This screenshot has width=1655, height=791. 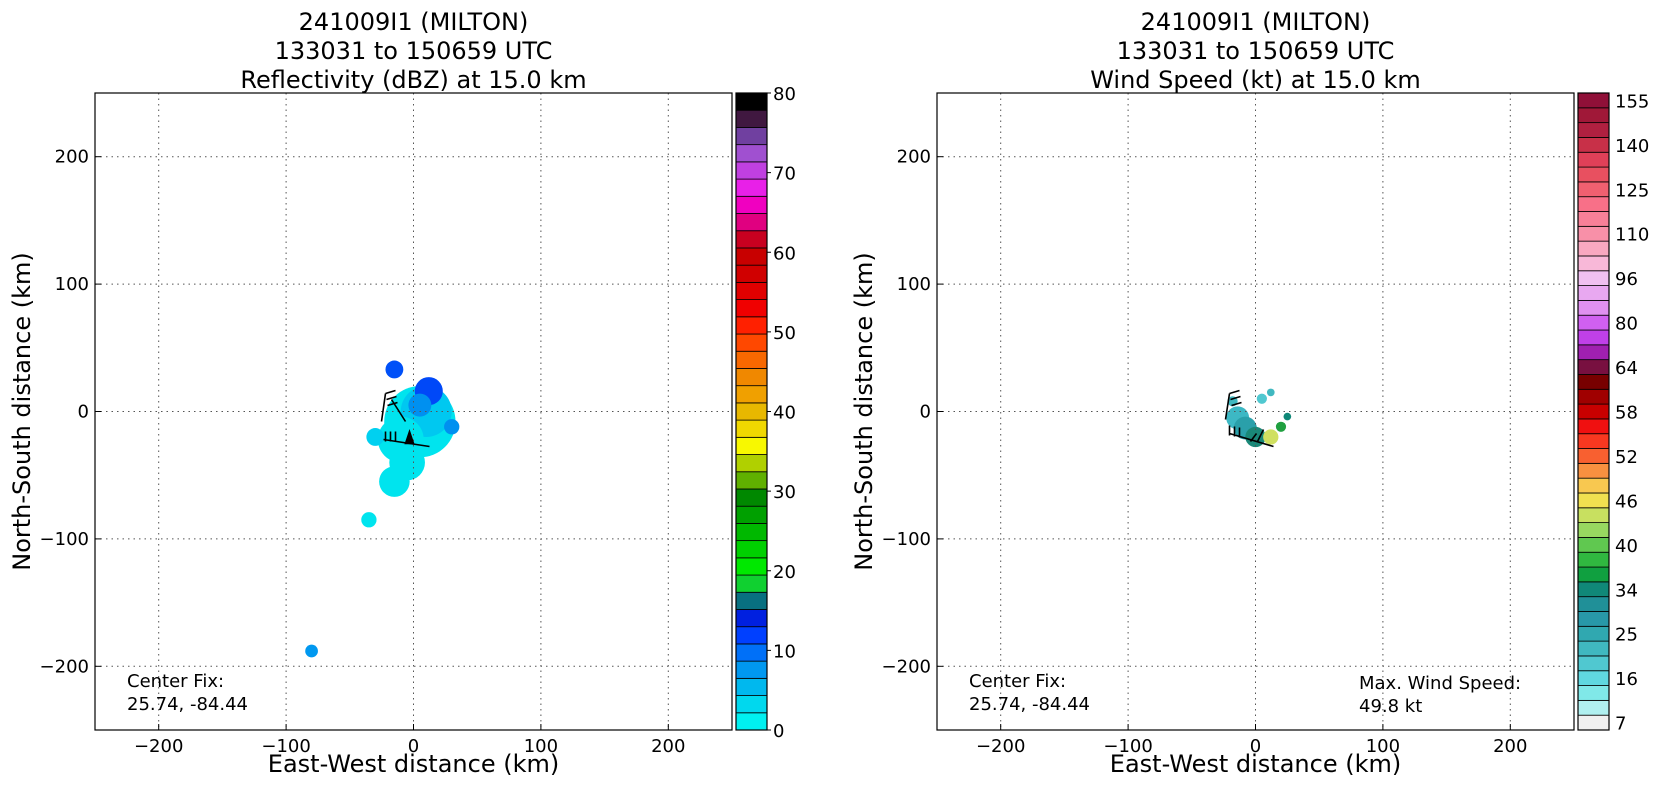 What do you see at coordinates (64, 666) in the screenshot?
I see `y-tick-label-0: −200` at bounding box center [64, 666].